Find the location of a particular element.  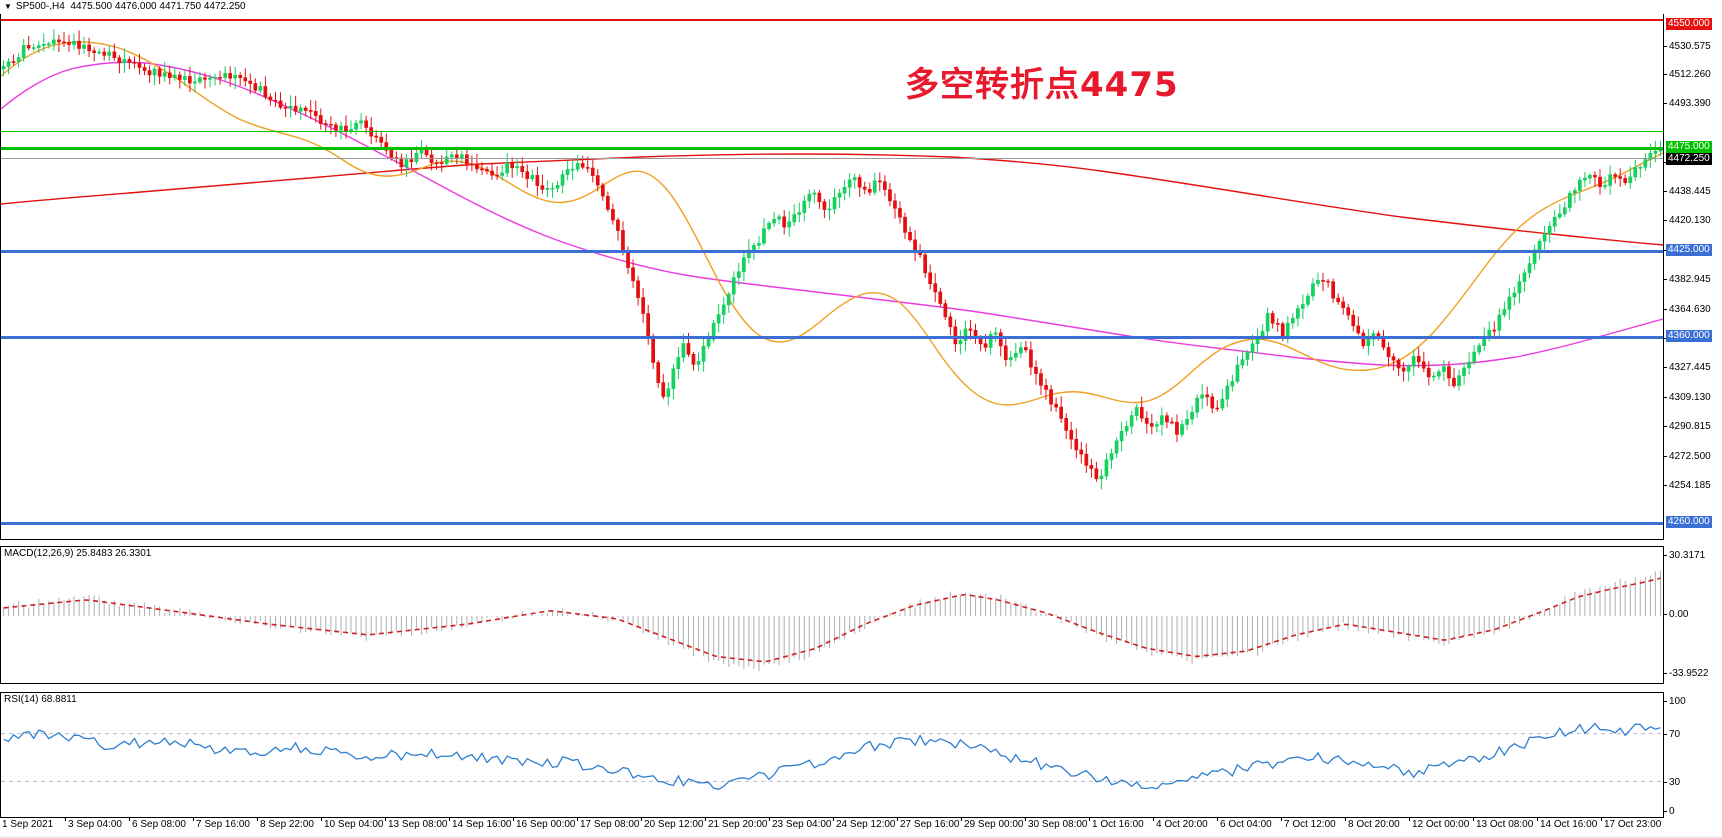

macd-tick: 0.00 is located at coordinates (1693, 615).